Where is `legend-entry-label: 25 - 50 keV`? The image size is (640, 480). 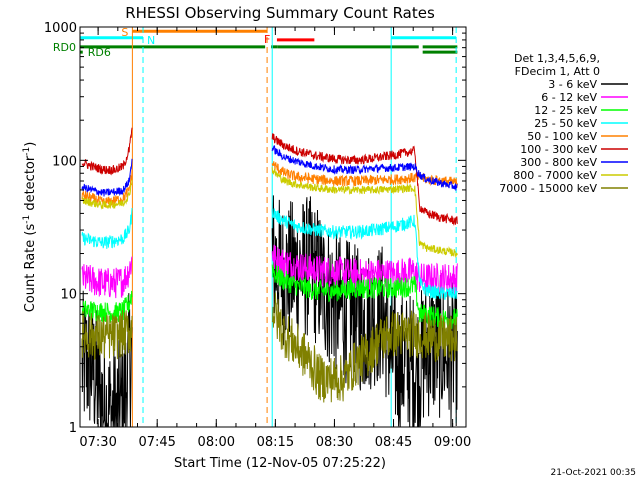 legend-entry-label: 25 - 50 keV is located at coordinates (565, 123).